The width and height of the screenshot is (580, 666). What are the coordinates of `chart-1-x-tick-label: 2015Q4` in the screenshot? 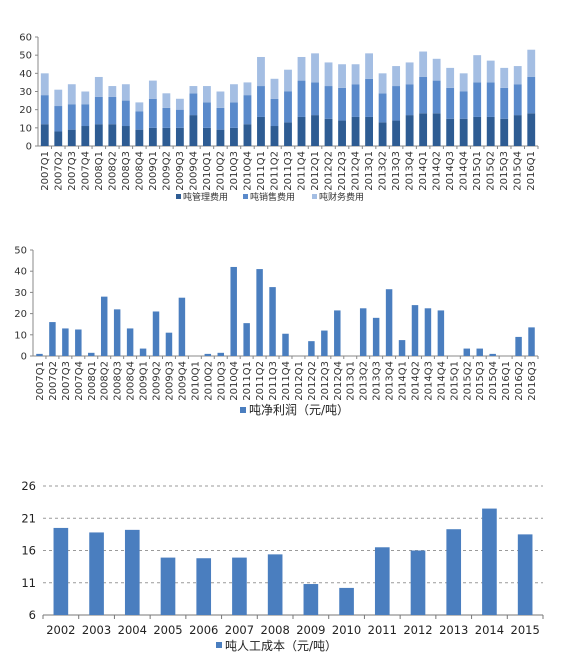 It's located at (518, 171).